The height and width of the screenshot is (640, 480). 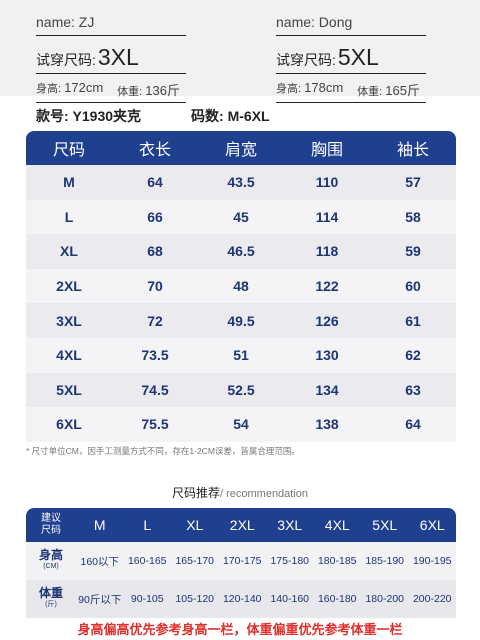 I want to click on try-size: 试穿尺码: 3XL, so click(x=141, y=57).